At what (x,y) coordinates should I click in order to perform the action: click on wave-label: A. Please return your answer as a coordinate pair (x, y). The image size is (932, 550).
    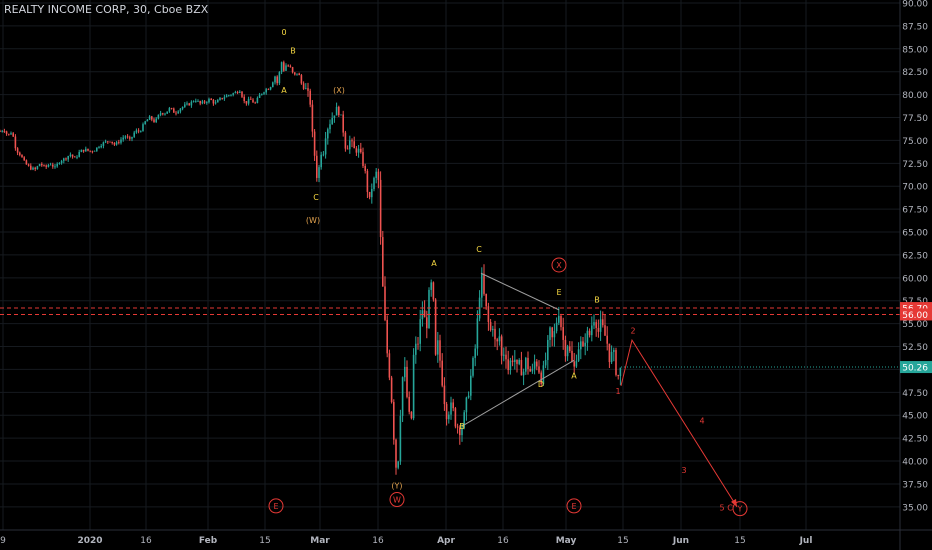
    Looking at the image, I should click on (574, 376).